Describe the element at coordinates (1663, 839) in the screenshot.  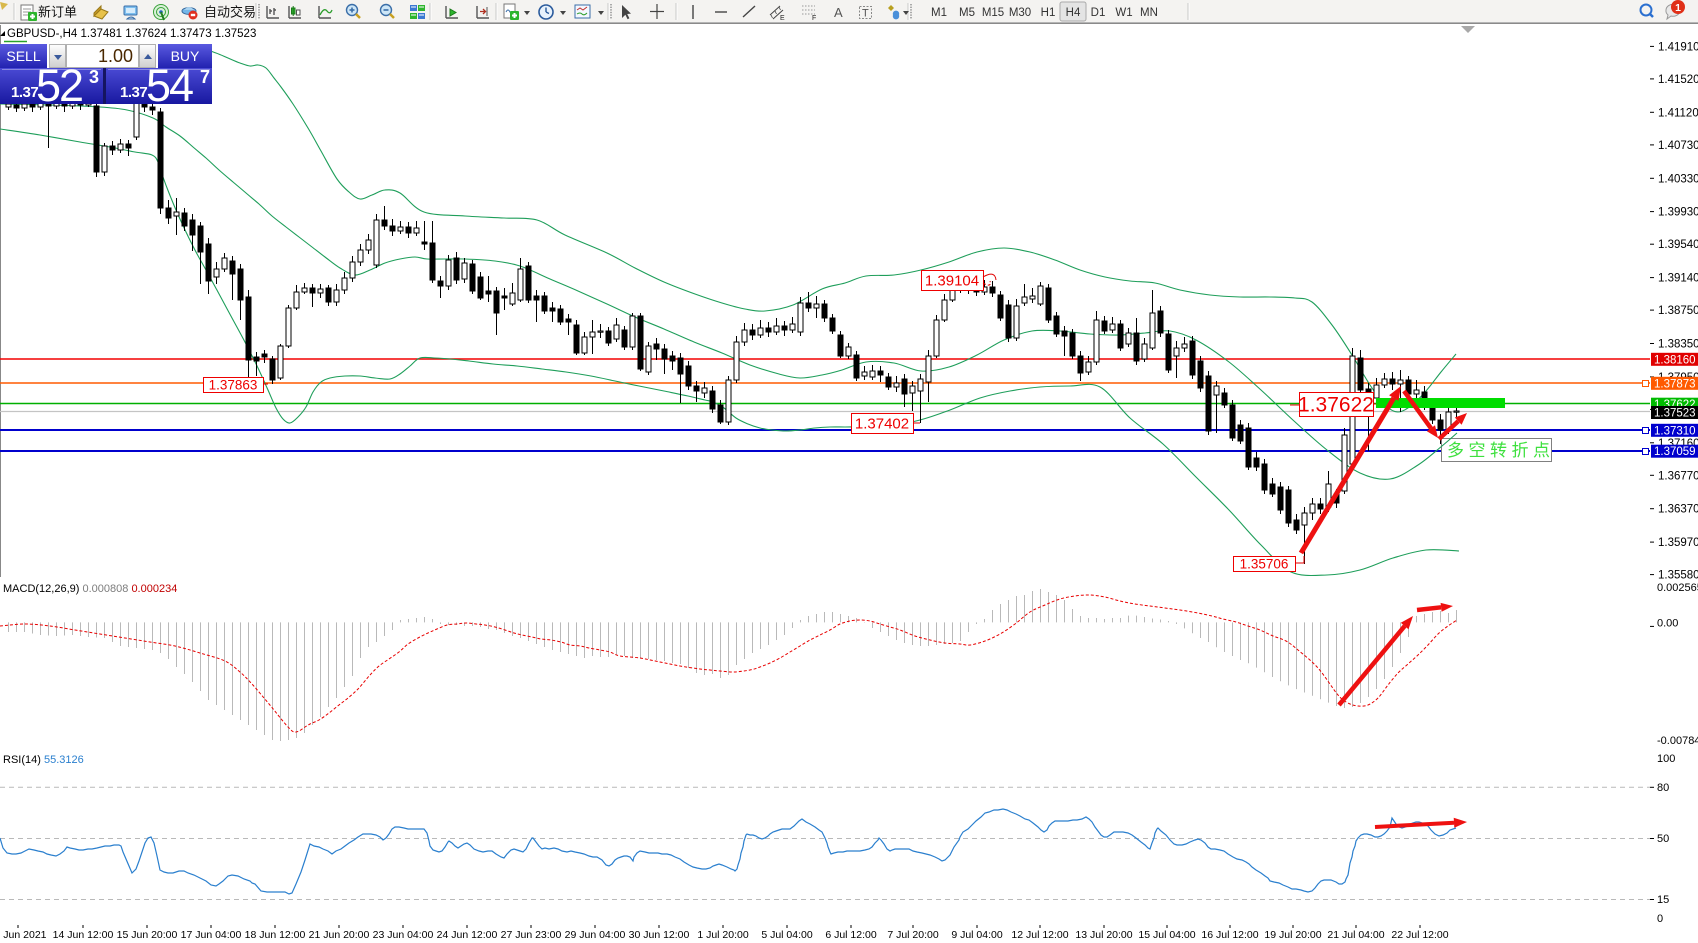
I see `svg-text: 50` at that location.